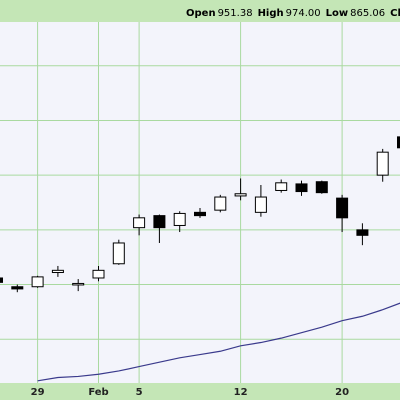  What do you see at coordinates (337, 13) in the screenshot?
I see `readout-label: Low` at bounding box center [337, 13].